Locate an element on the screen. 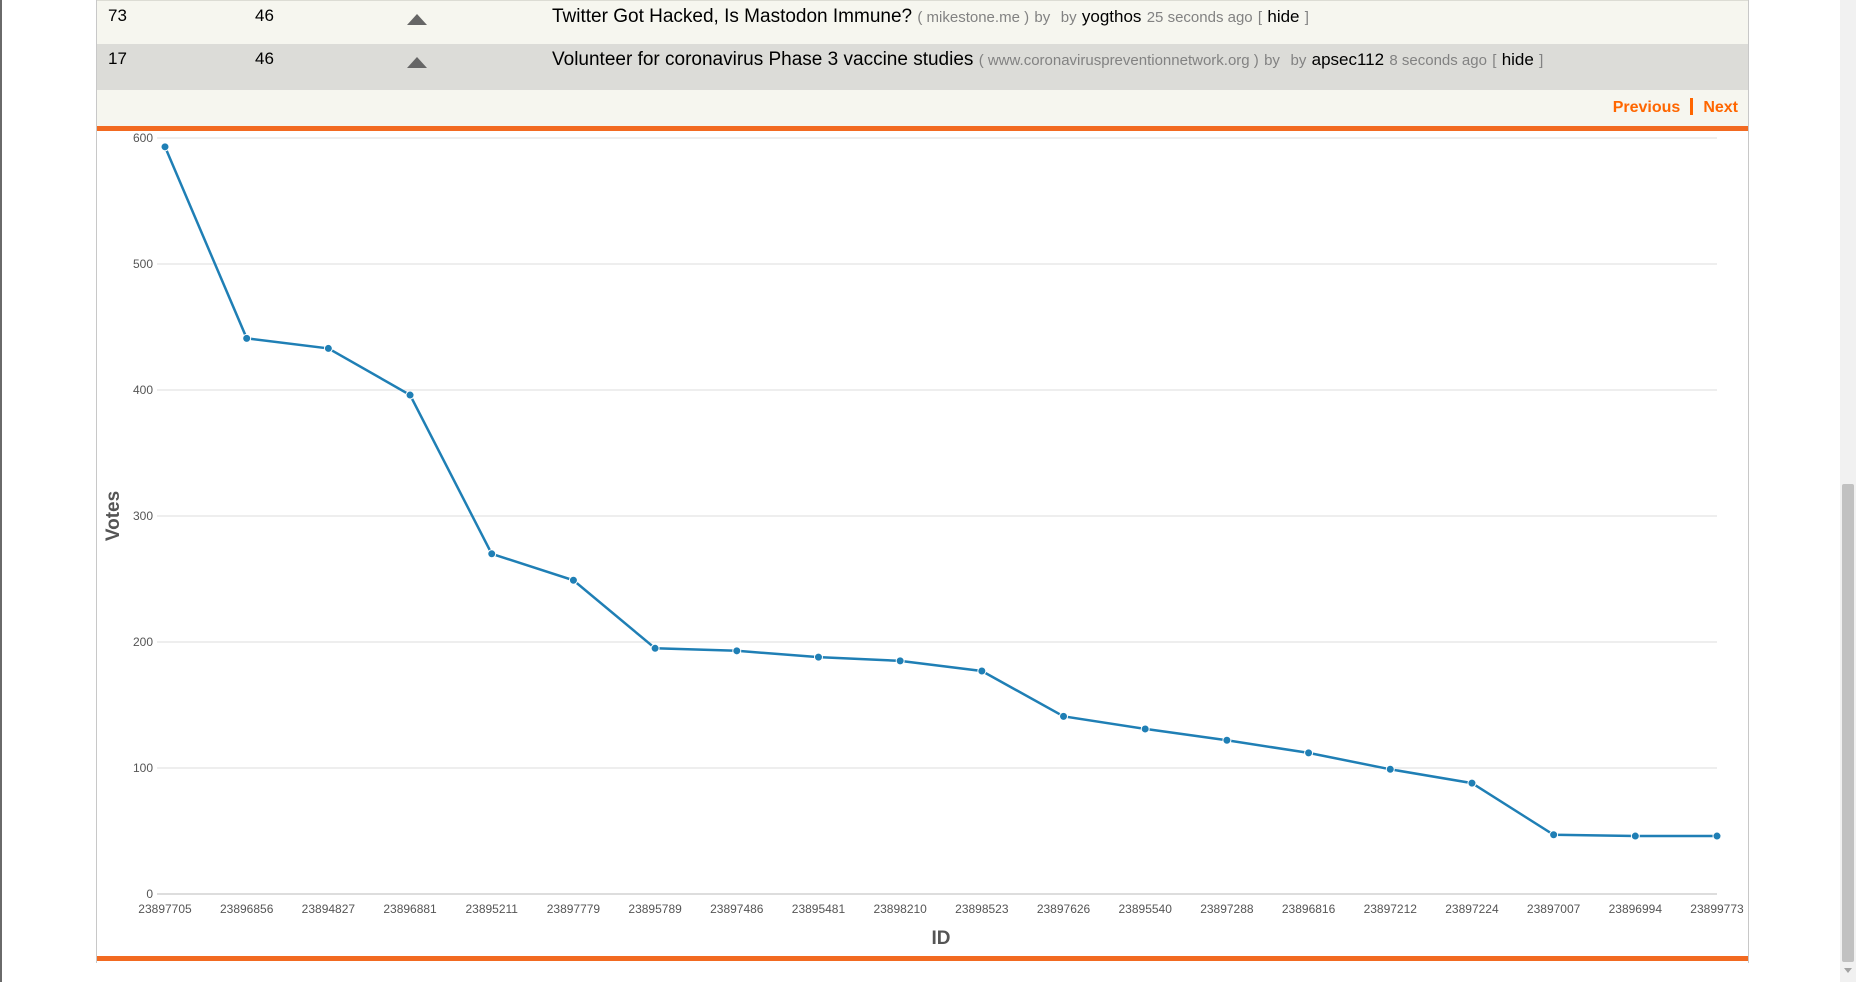 The image size is (1856, 982). x-tick-label: 23897486 is located at coordinates (737, 909).